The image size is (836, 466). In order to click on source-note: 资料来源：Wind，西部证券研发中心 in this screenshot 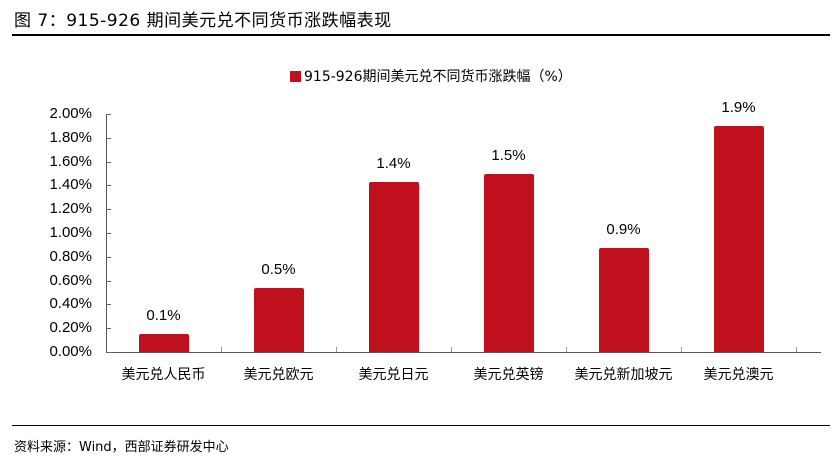, I will do `click(121, 447)`.